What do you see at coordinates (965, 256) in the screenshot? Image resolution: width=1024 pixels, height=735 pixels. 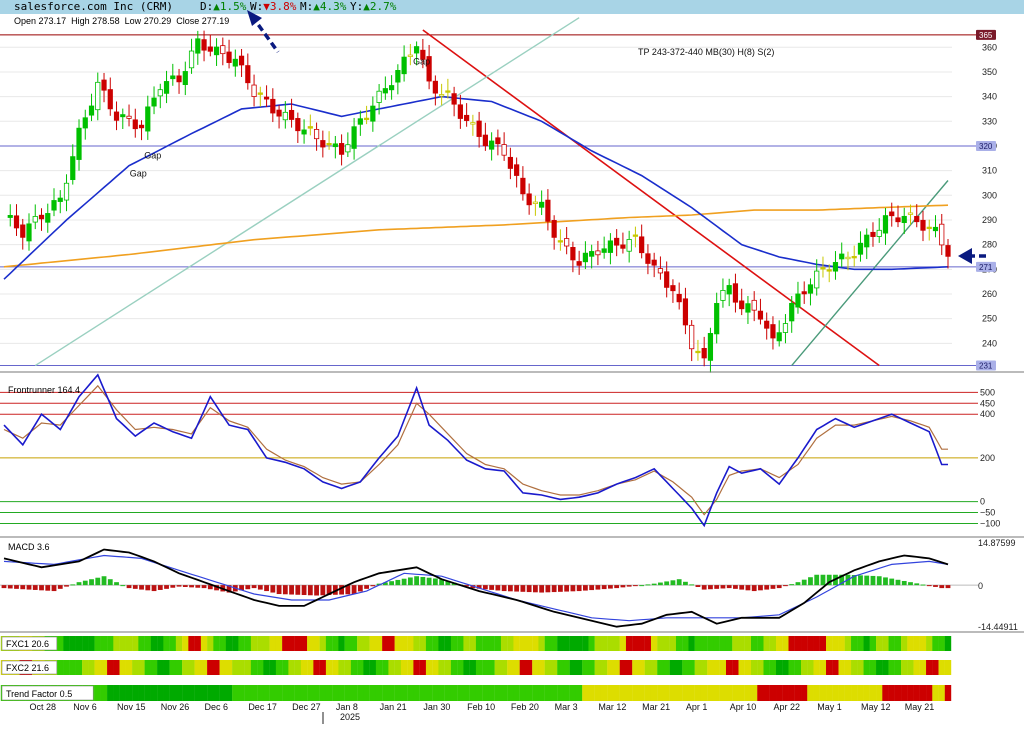 I see `arrow-head-right` at bounding box center [965, 256].